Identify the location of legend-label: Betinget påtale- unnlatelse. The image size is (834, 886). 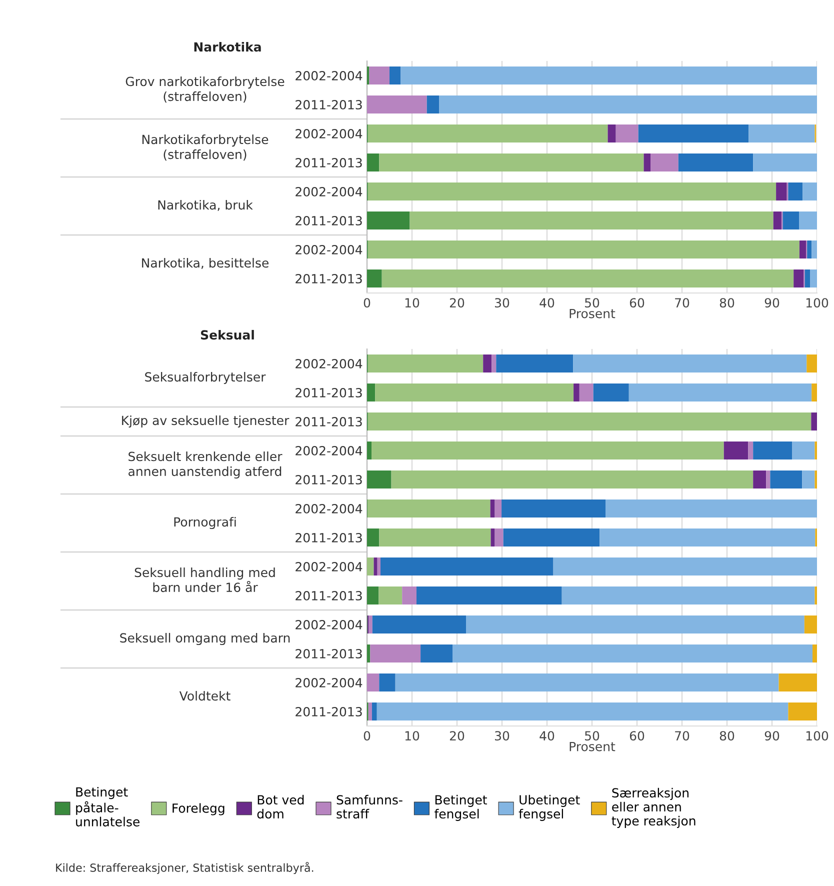
(108, 806).